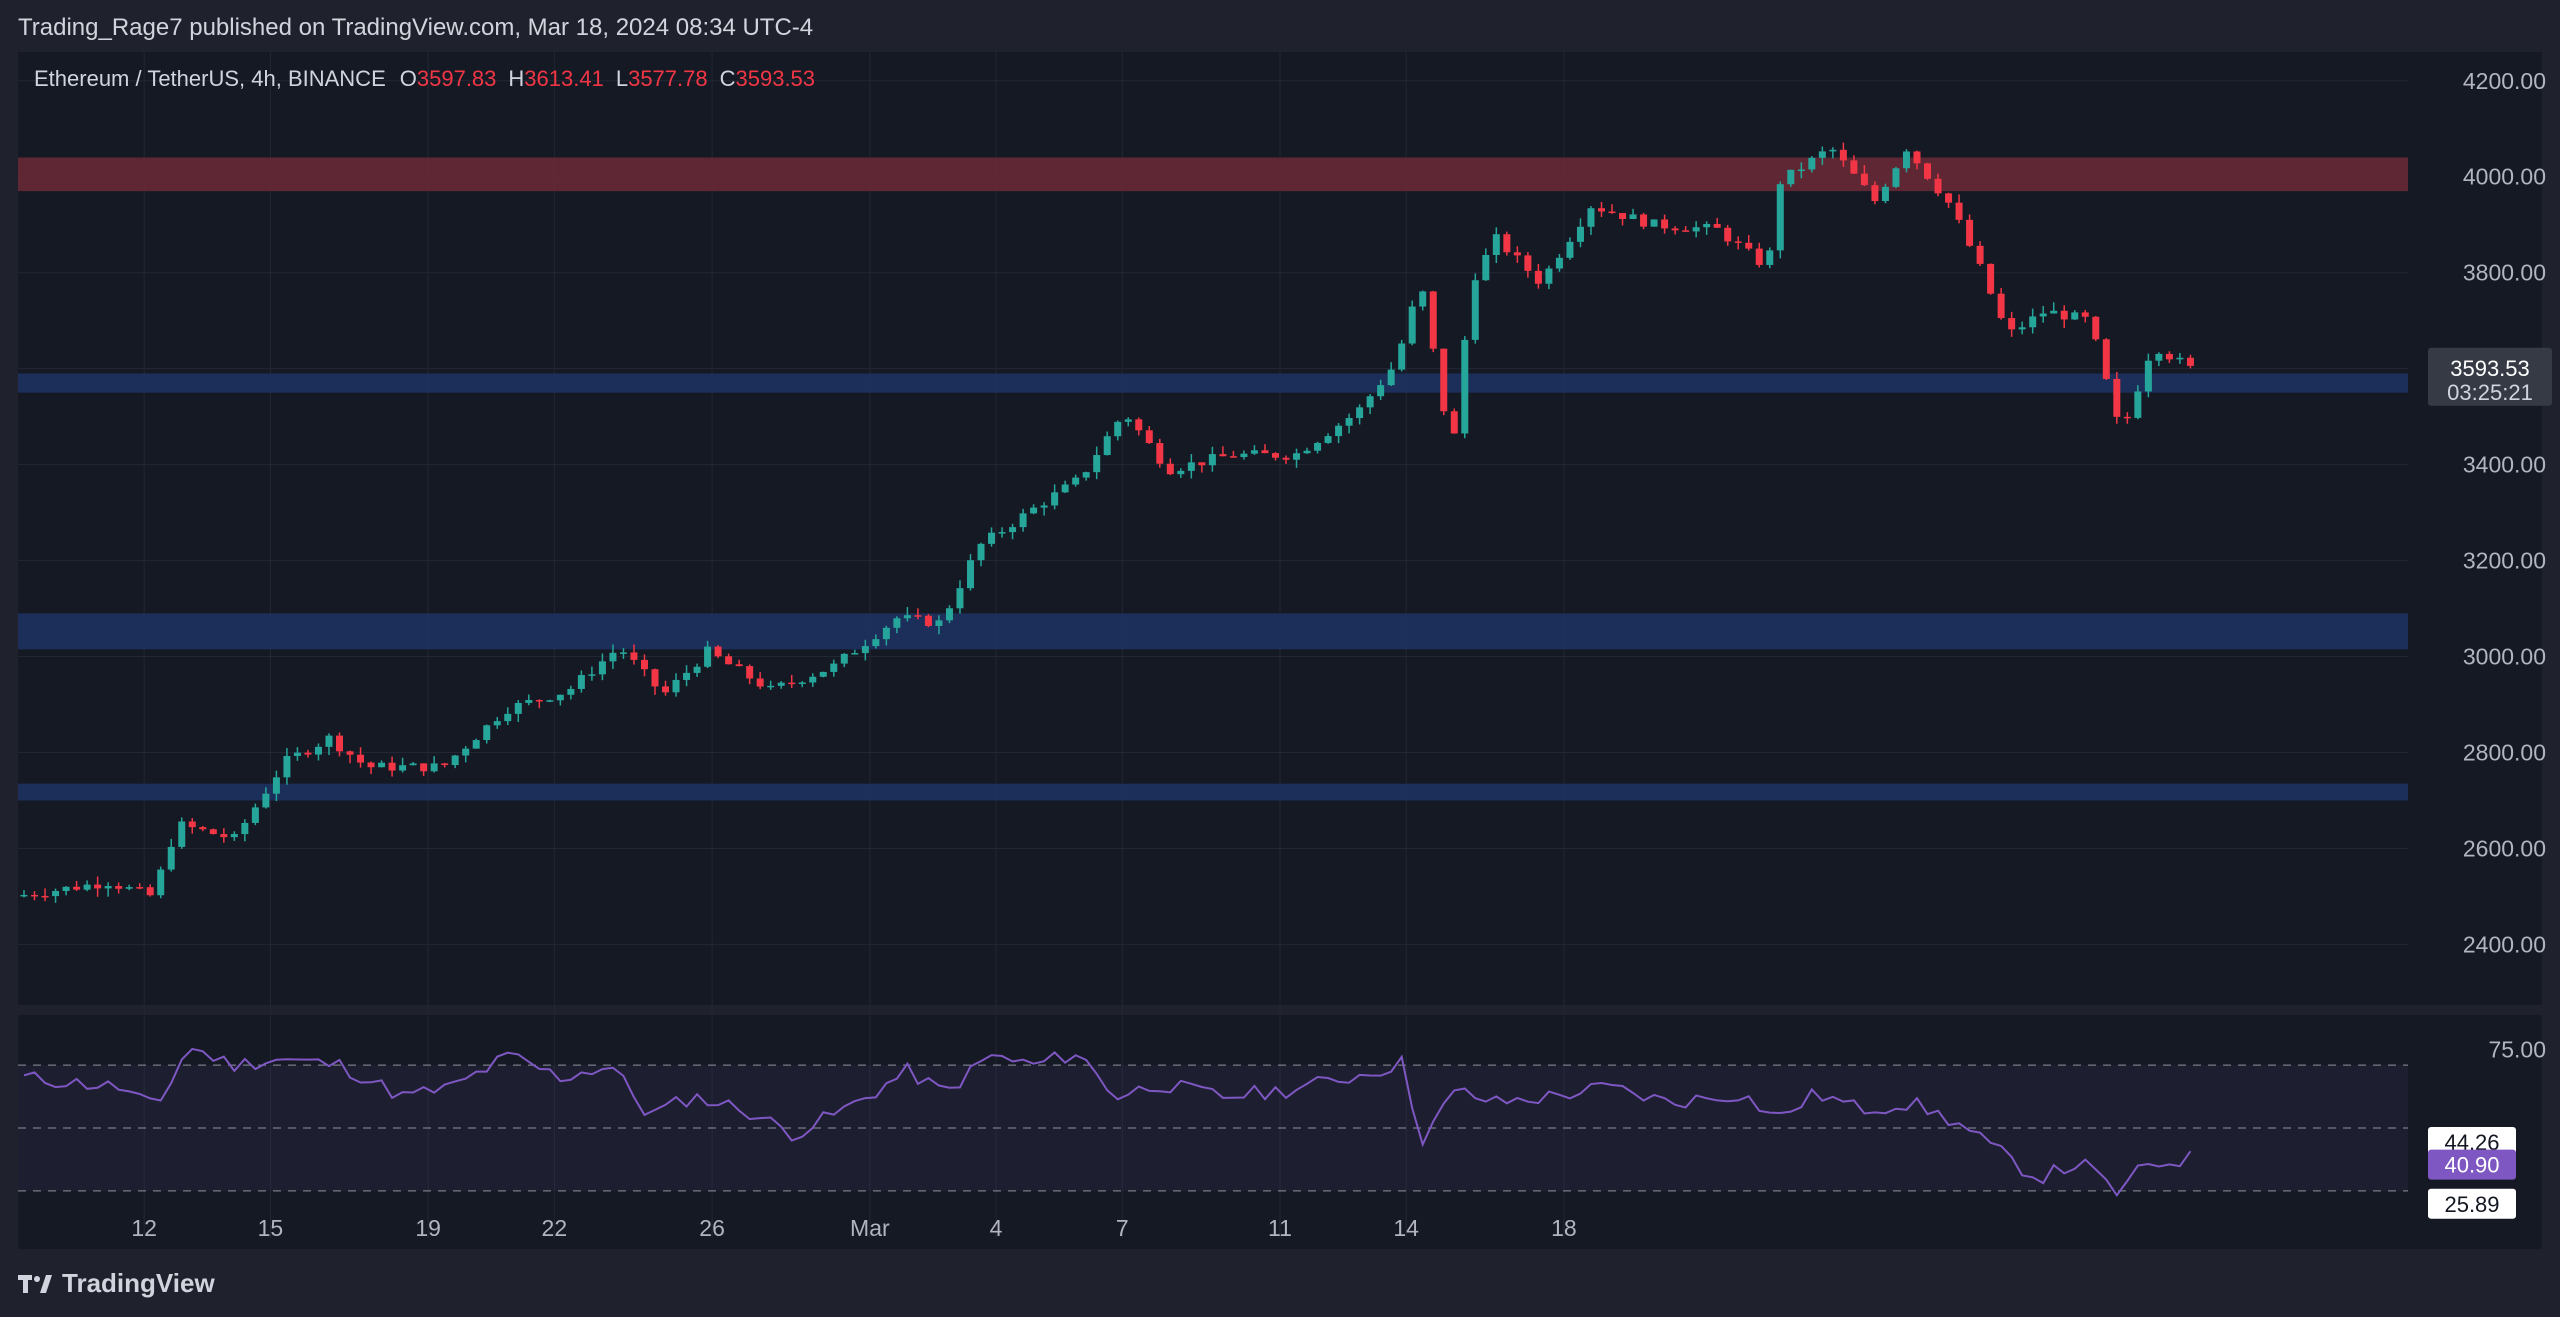 The height and width of the screenshot is (1317, 2560). I want to click on time-tick-label: 12, so click(144, 1228).